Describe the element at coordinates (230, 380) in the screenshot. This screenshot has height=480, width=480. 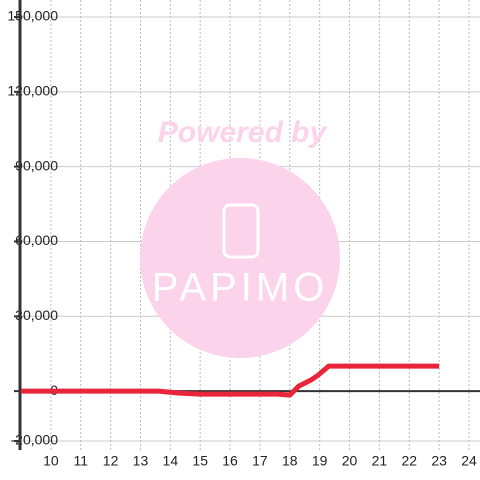
I see `line` at that location.